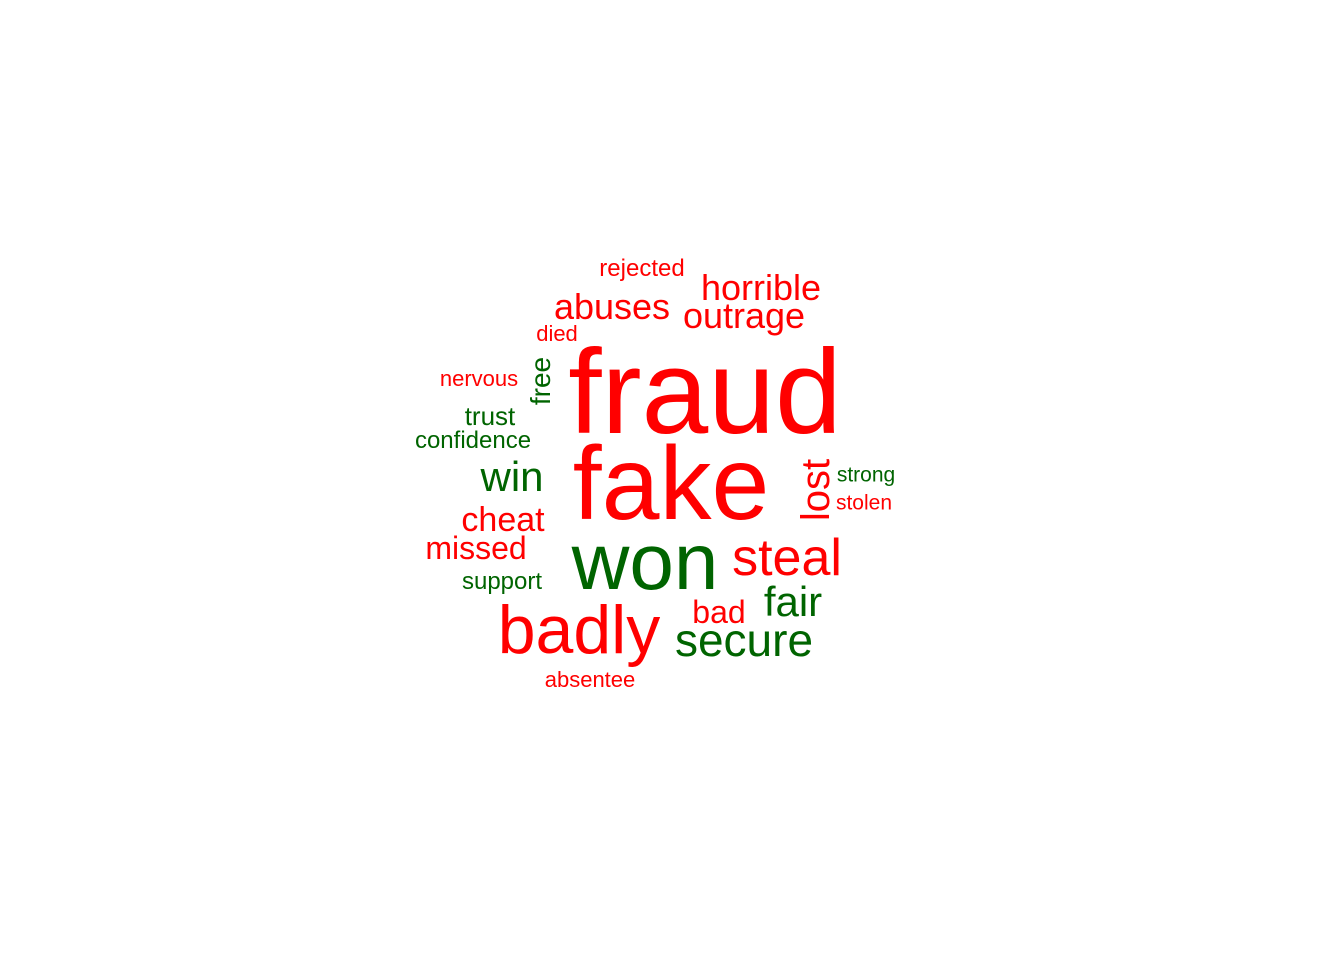 The width and height of the screenshot is (1344, 960). I want to click on word-rejected: rejected, so click(642, 268).